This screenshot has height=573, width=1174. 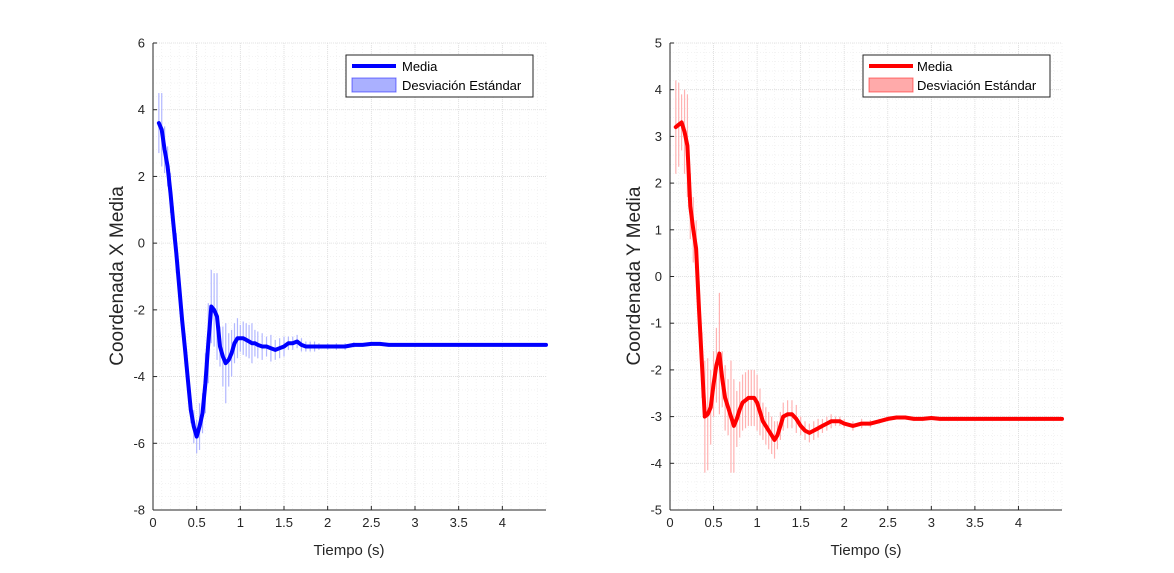 I want to click on y-axis-label: Coordenada Y Media, so click(x=634, y=275).